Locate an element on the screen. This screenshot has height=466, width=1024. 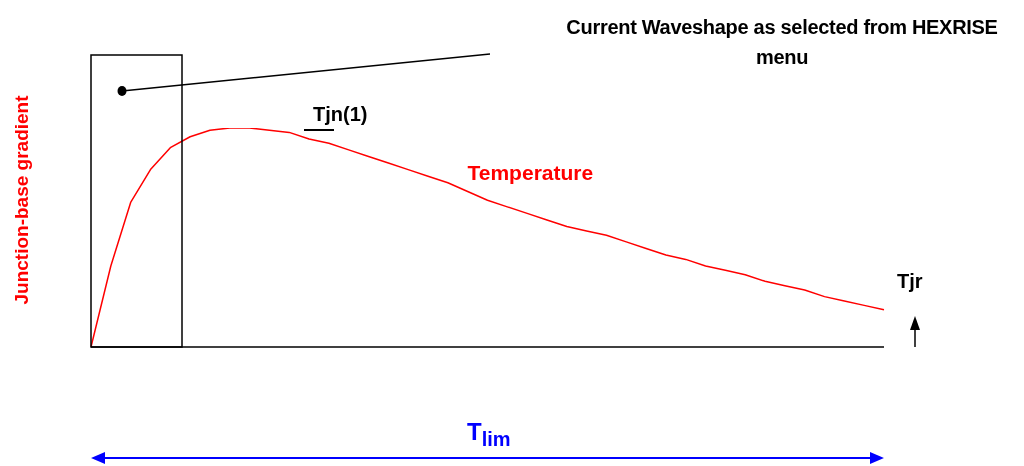
text: Tjr is located at coordinates (910, 281).